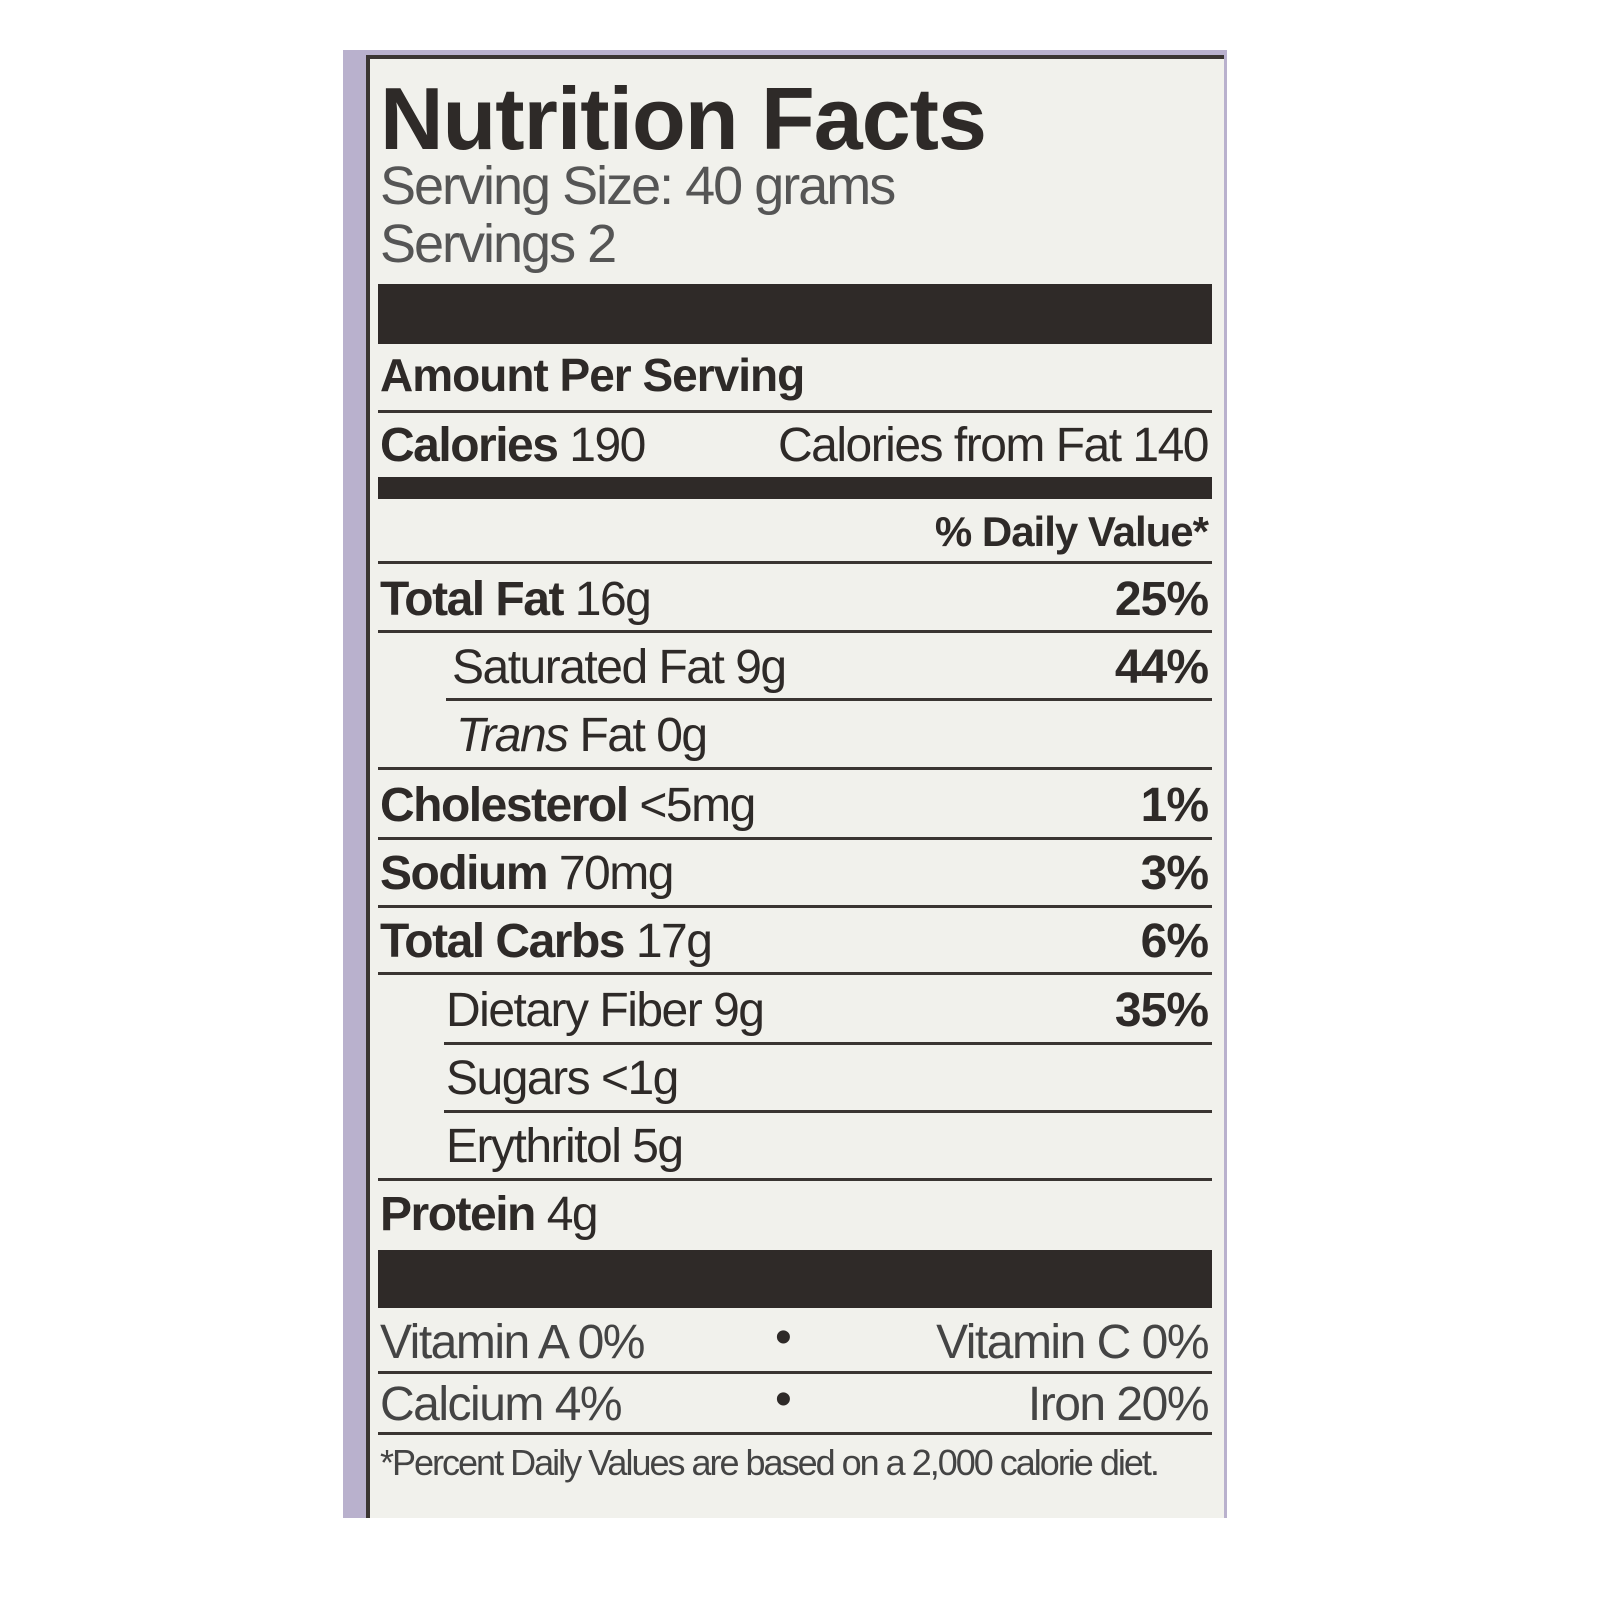 This screenshot has height=1600, width=1600. What do you see at coordinates (1174, 805) in the screenshot?
I see `dv-cholesterol: 1%` at bounding box center [1174, 805].